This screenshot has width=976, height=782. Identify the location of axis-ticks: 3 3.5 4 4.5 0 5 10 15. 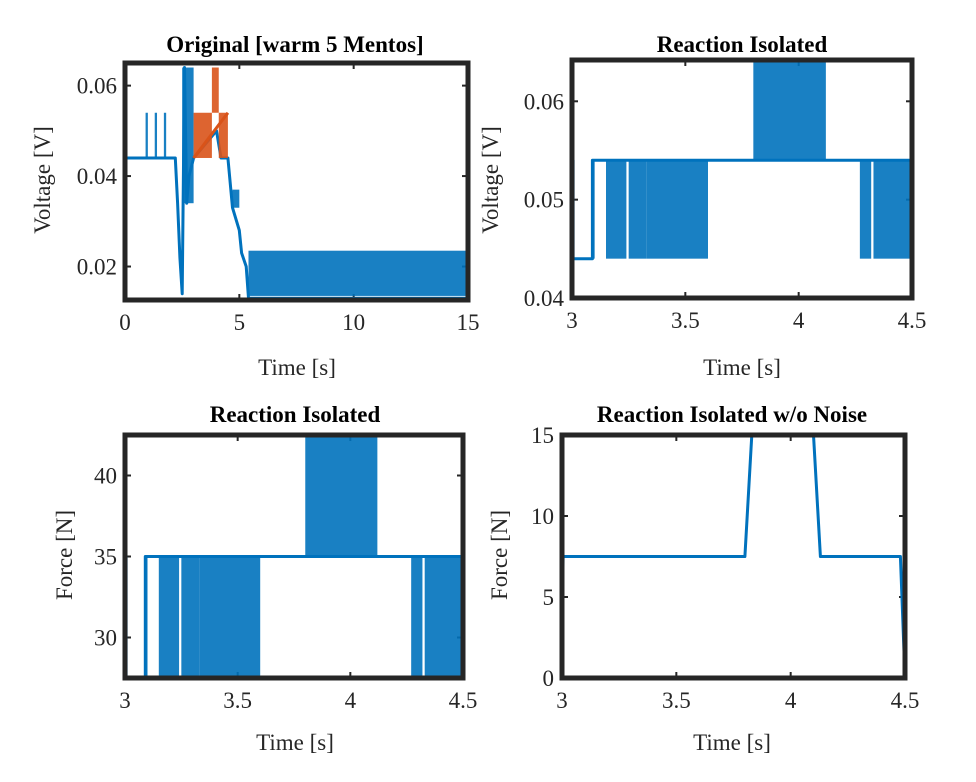
(725, 568).